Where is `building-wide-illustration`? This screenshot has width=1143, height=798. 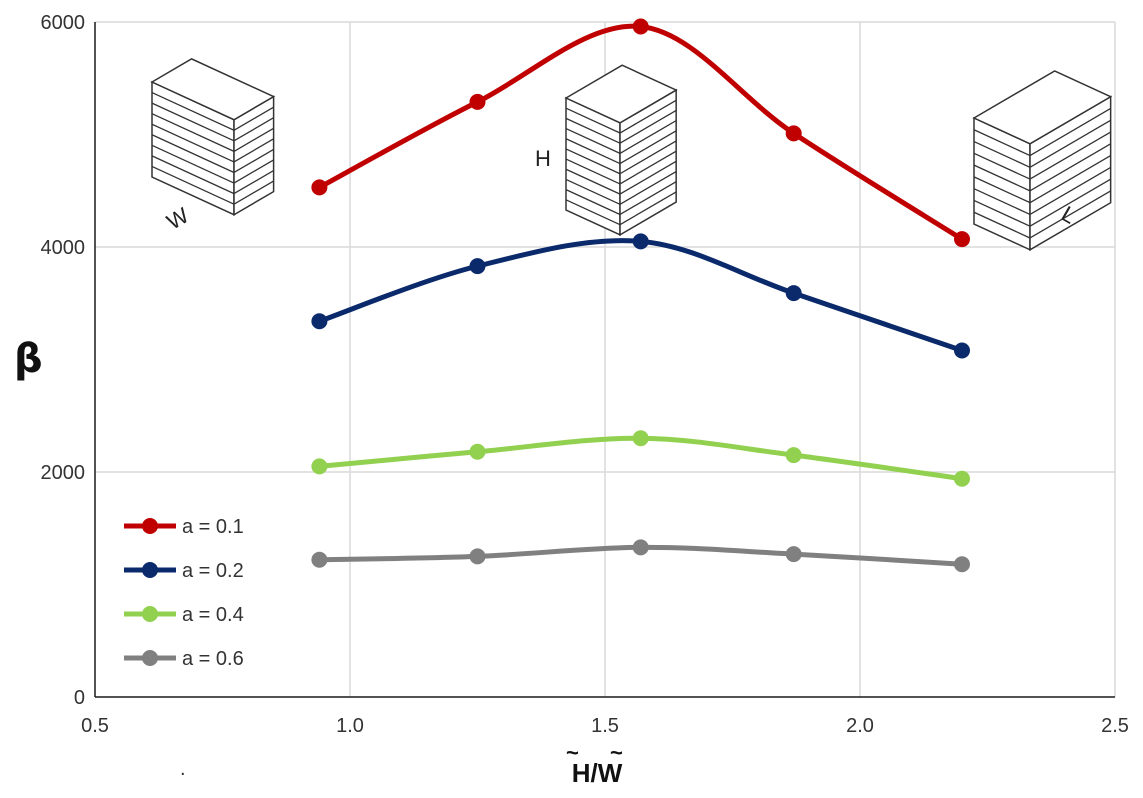
building-wide-illustration is located at coordinates (213, 137).